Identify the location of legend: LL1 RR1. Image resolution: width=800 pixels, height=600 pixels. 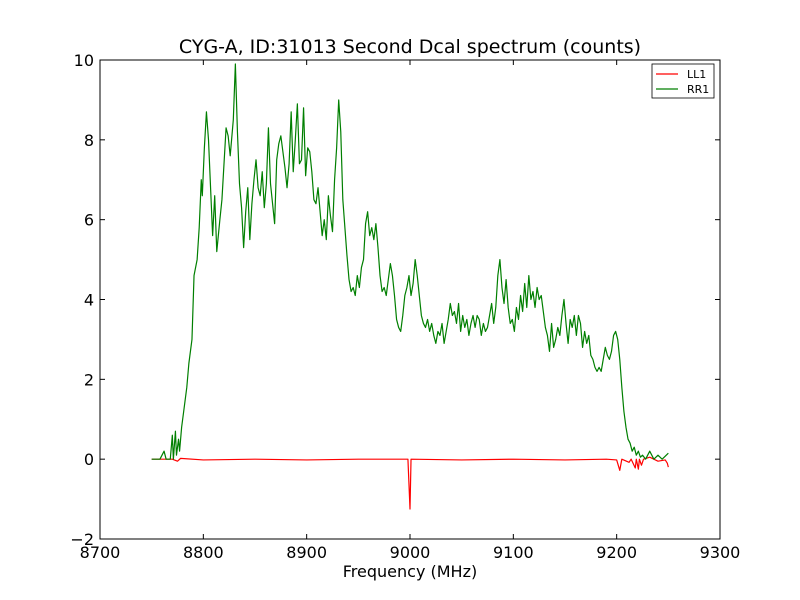
(683, 81).